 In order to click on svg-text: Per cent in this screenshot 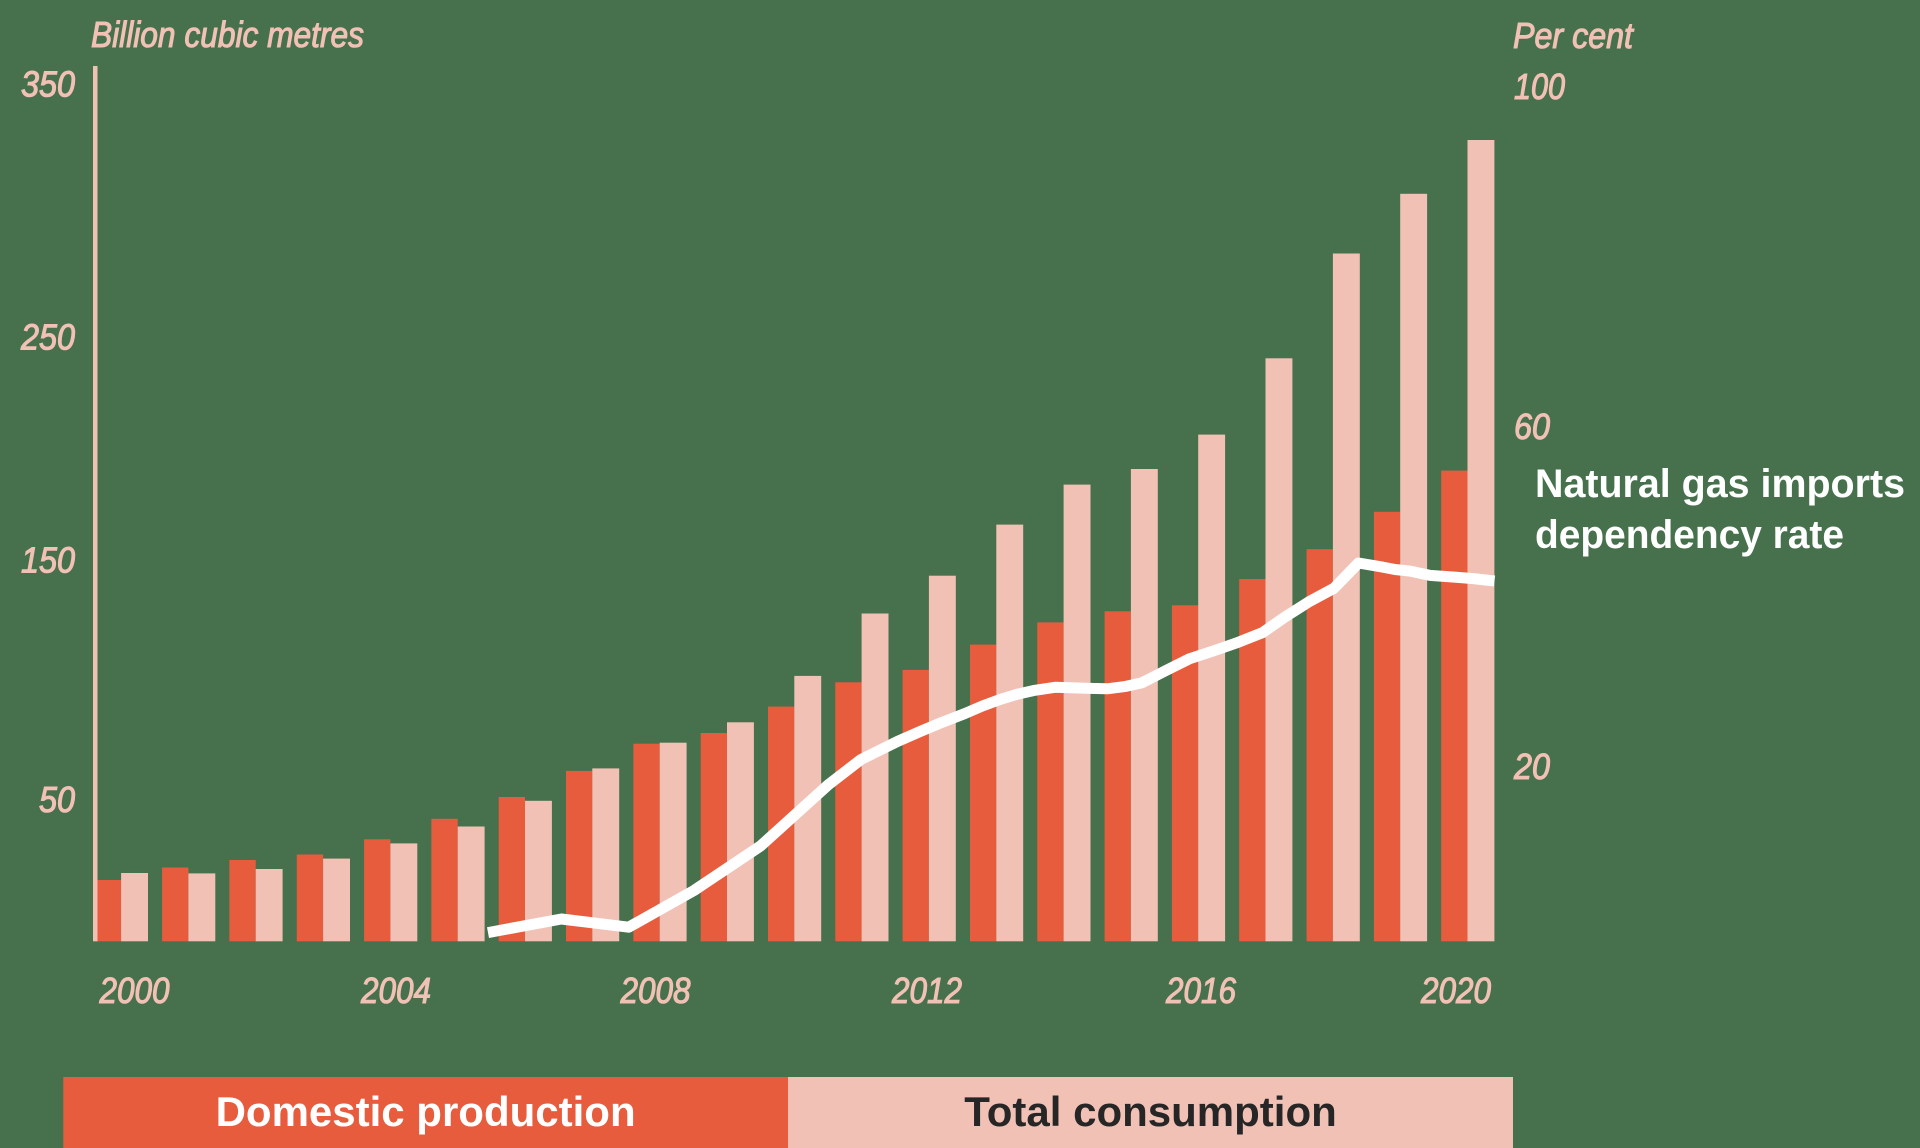, I will do `click(1574, 35)`.